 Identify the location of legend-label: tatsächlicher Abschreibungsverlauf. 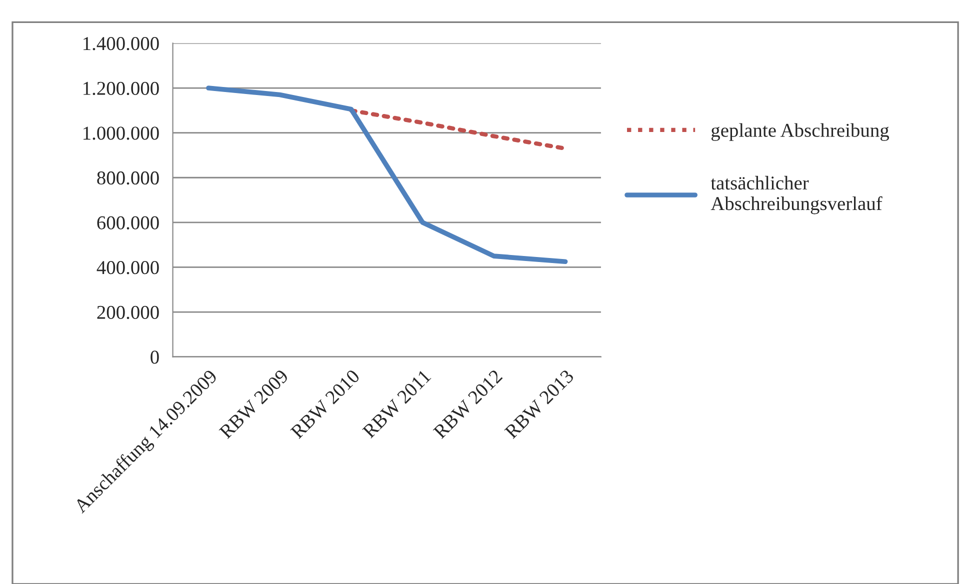
(796, 195).